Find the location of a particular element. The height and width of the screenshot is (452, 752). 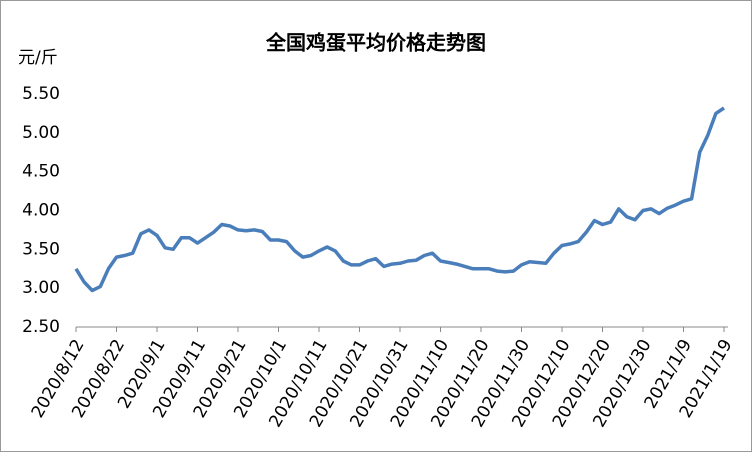

y-tick-label: 5.50 is located at coordinates (41, 94).